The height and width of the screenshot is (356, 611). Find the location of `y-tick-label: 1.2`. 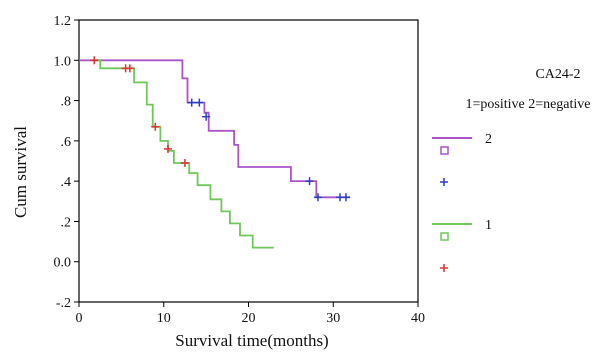

y-tick-label: 1.2 is located at coordinates (63, 21).